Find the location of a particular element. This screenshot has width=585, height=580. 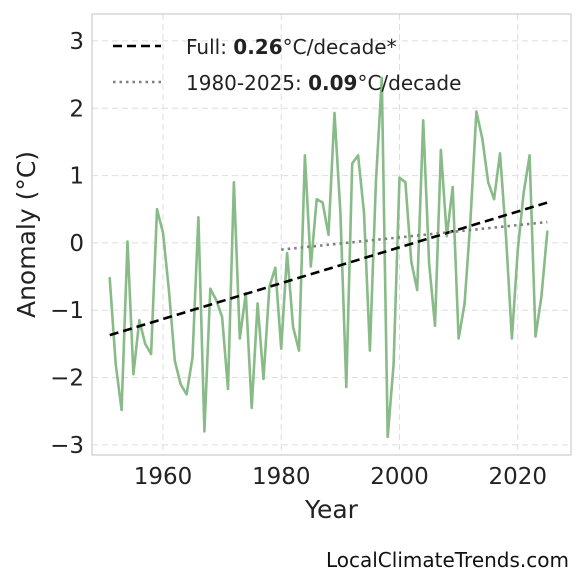

y-tick-label: 1 is located at coordinates (76, 177).